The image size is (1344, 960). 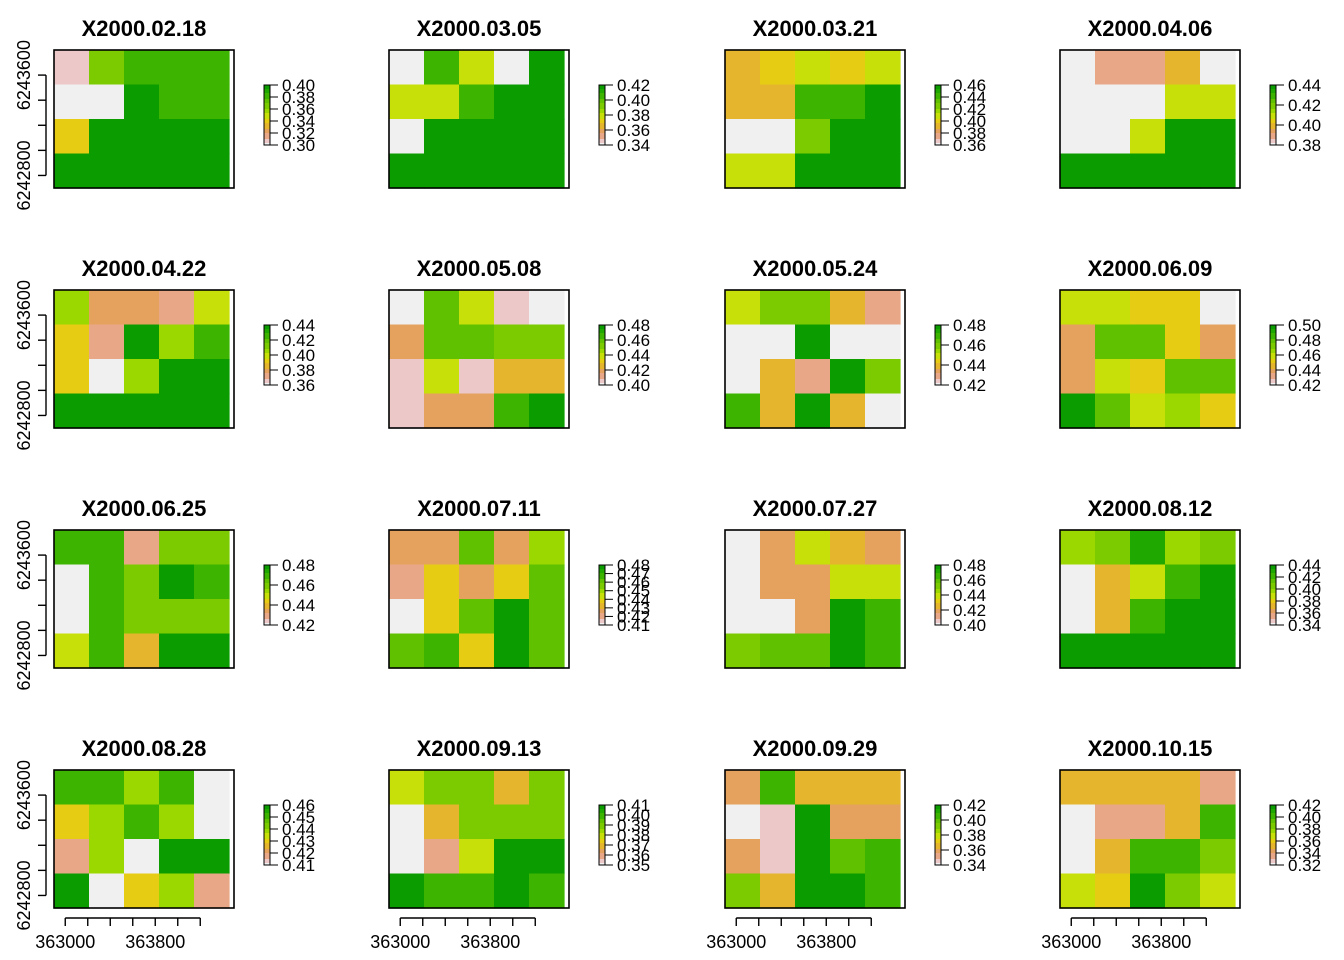 What do you see at coordinates (1190, 582) in the screenshot?
I see `panel-X2000.08.12: X2000.08.12 0.440.420.400.380.360.34` at bounding box center [1190, 582].